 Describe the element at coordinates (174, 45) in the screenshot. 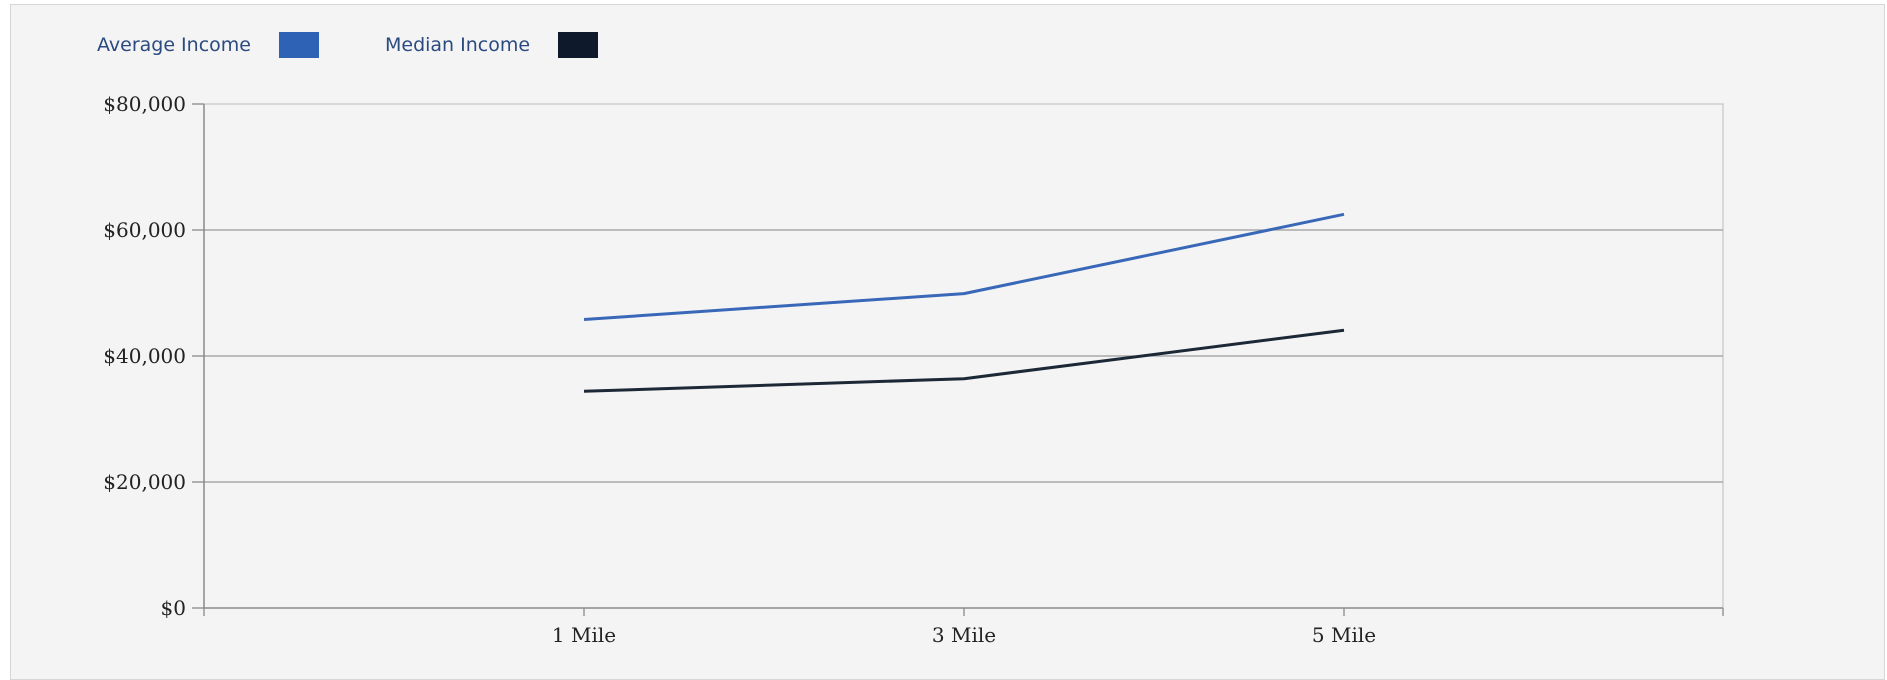

I see `legend-label-average-income: Average Income` at that location.